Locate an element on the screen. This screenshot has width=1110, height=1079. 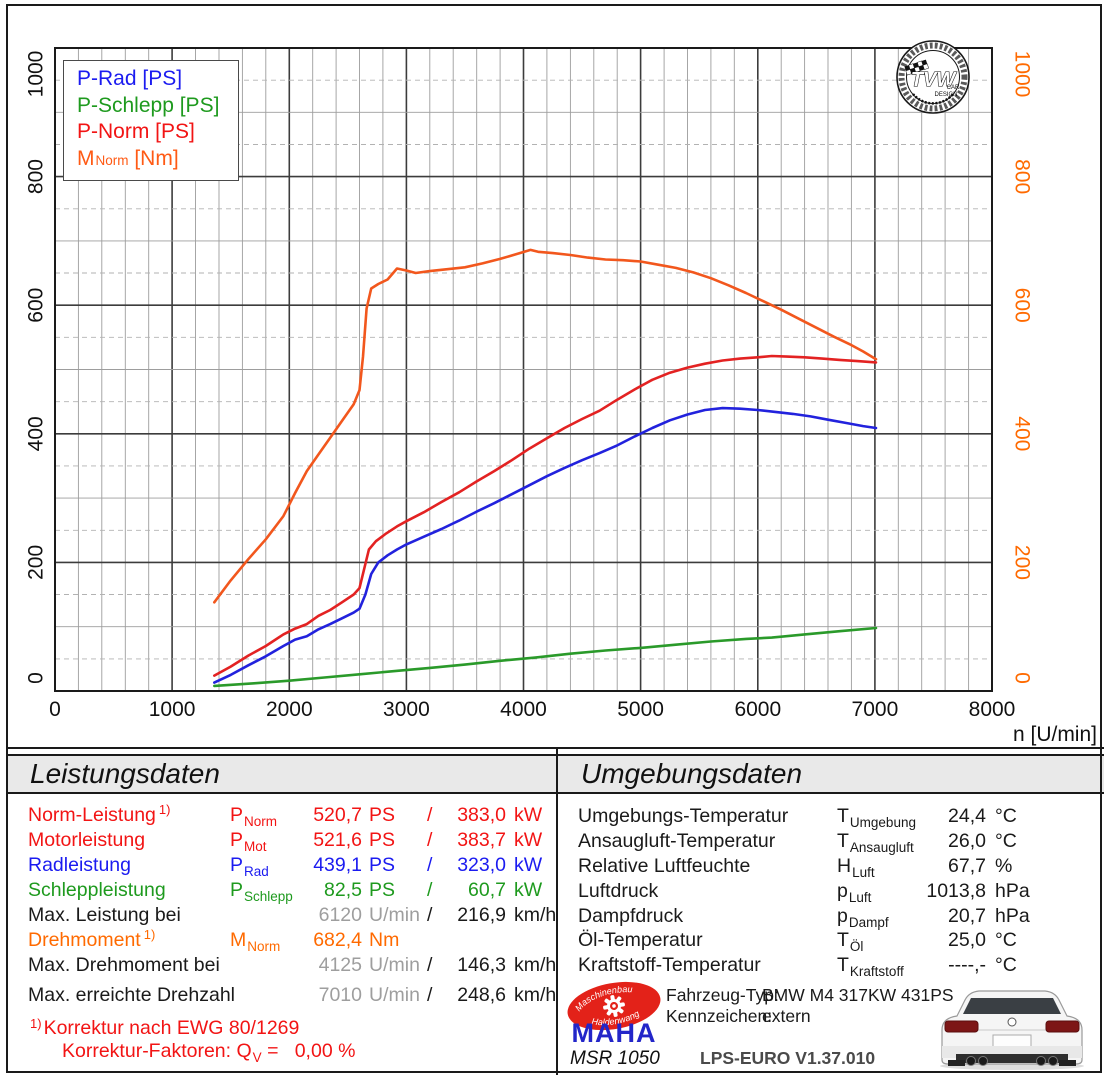
row-label: Ansaugluft-Temperatur is located at coordinates (677, 841).